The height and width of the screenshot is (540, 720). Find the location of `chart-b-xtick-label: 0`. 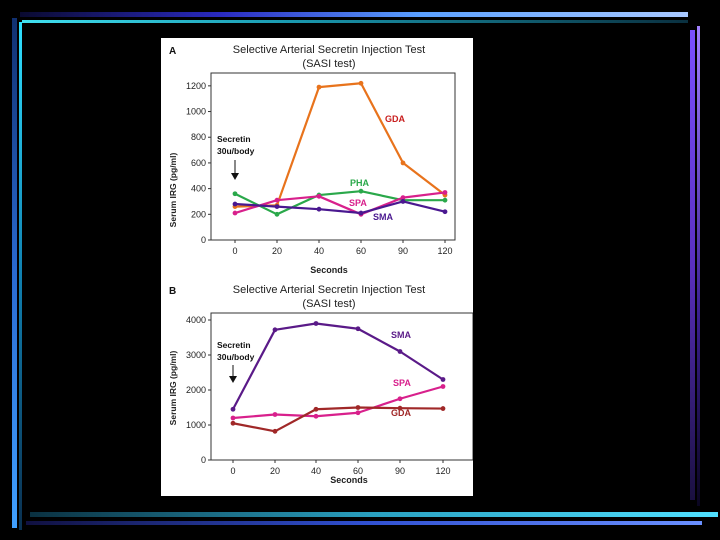

chart-b-xtick-label: 0 is located at coordinates (232, 471).